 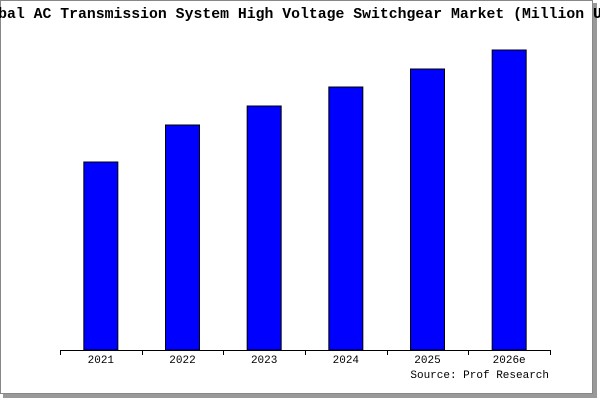 I want to click on x-tick-label: 2025, so click(x=427, y=361).